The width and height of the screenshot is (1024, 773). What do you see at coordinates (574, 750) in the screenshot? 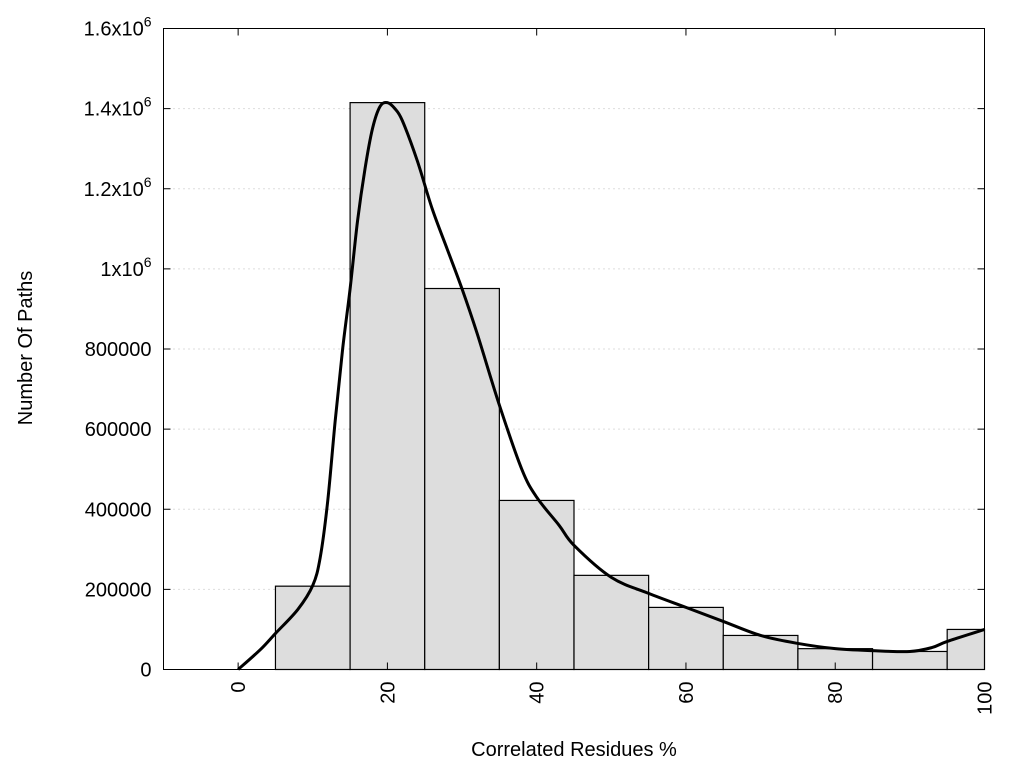
I see `x-axis-label: Correlated Residues %` at bounding box center [574, 750].